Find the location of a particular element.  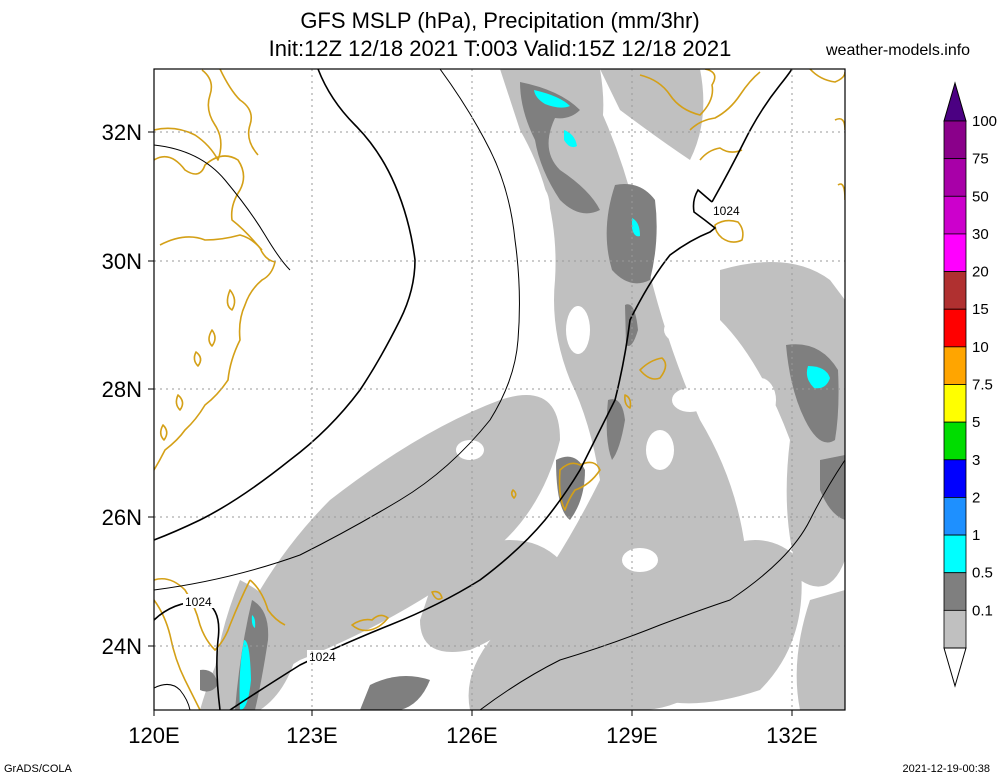

x-tick-label: 129E is located at coordinates (631, 735).